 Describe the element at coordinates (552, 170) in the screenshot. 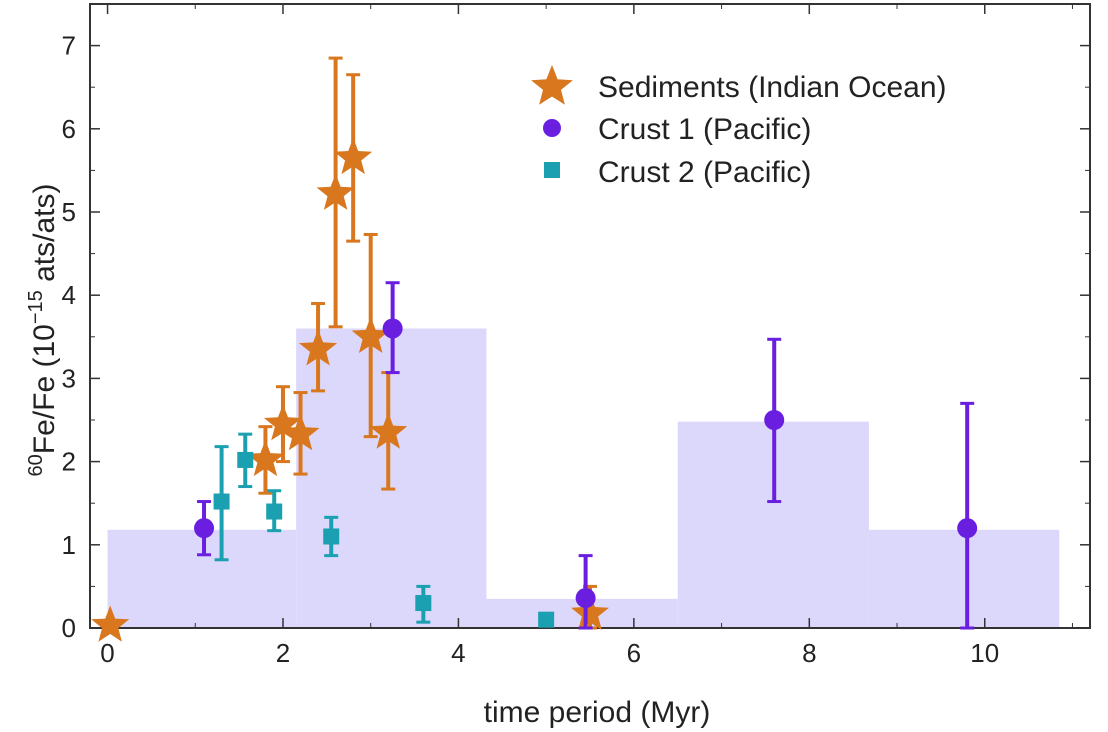

I see `legend-square-marker` at that location.